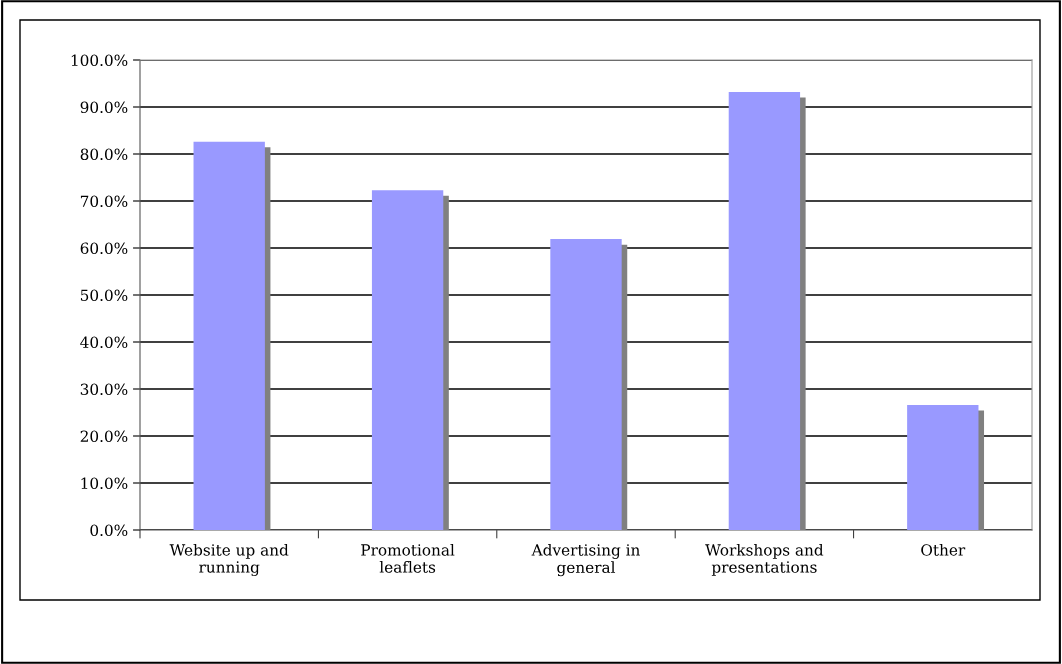  Describe the element at coordinates (943, 549) in the screenshot. I see `x-tick-label: Other` at that location.